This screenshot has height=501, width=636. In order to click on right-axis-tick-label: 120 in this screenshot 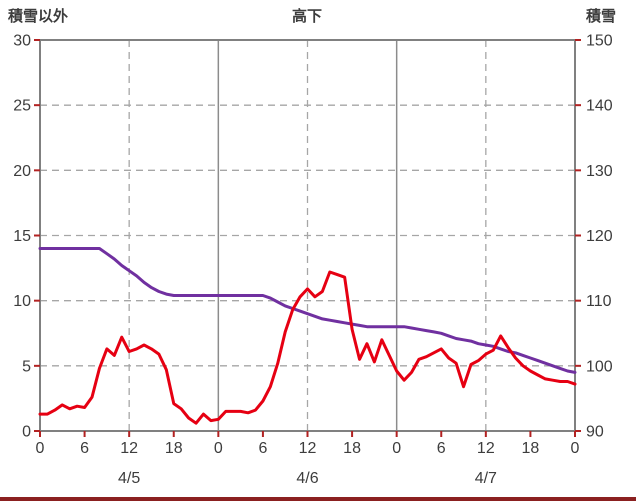, I will do `click(599, 236)`.